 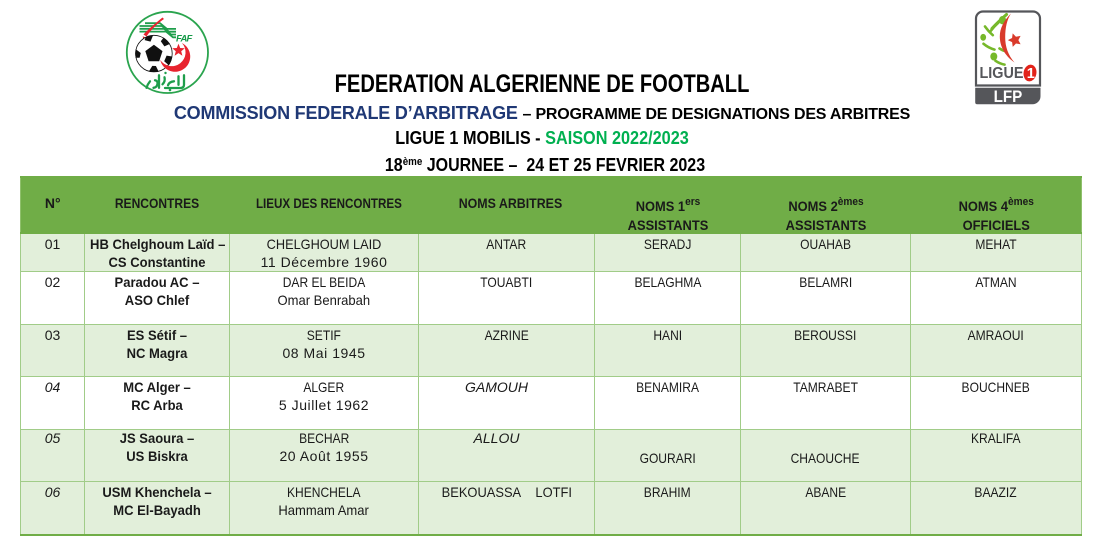 I want to click on svg-text: LFP, so click(x=1008, y=96).